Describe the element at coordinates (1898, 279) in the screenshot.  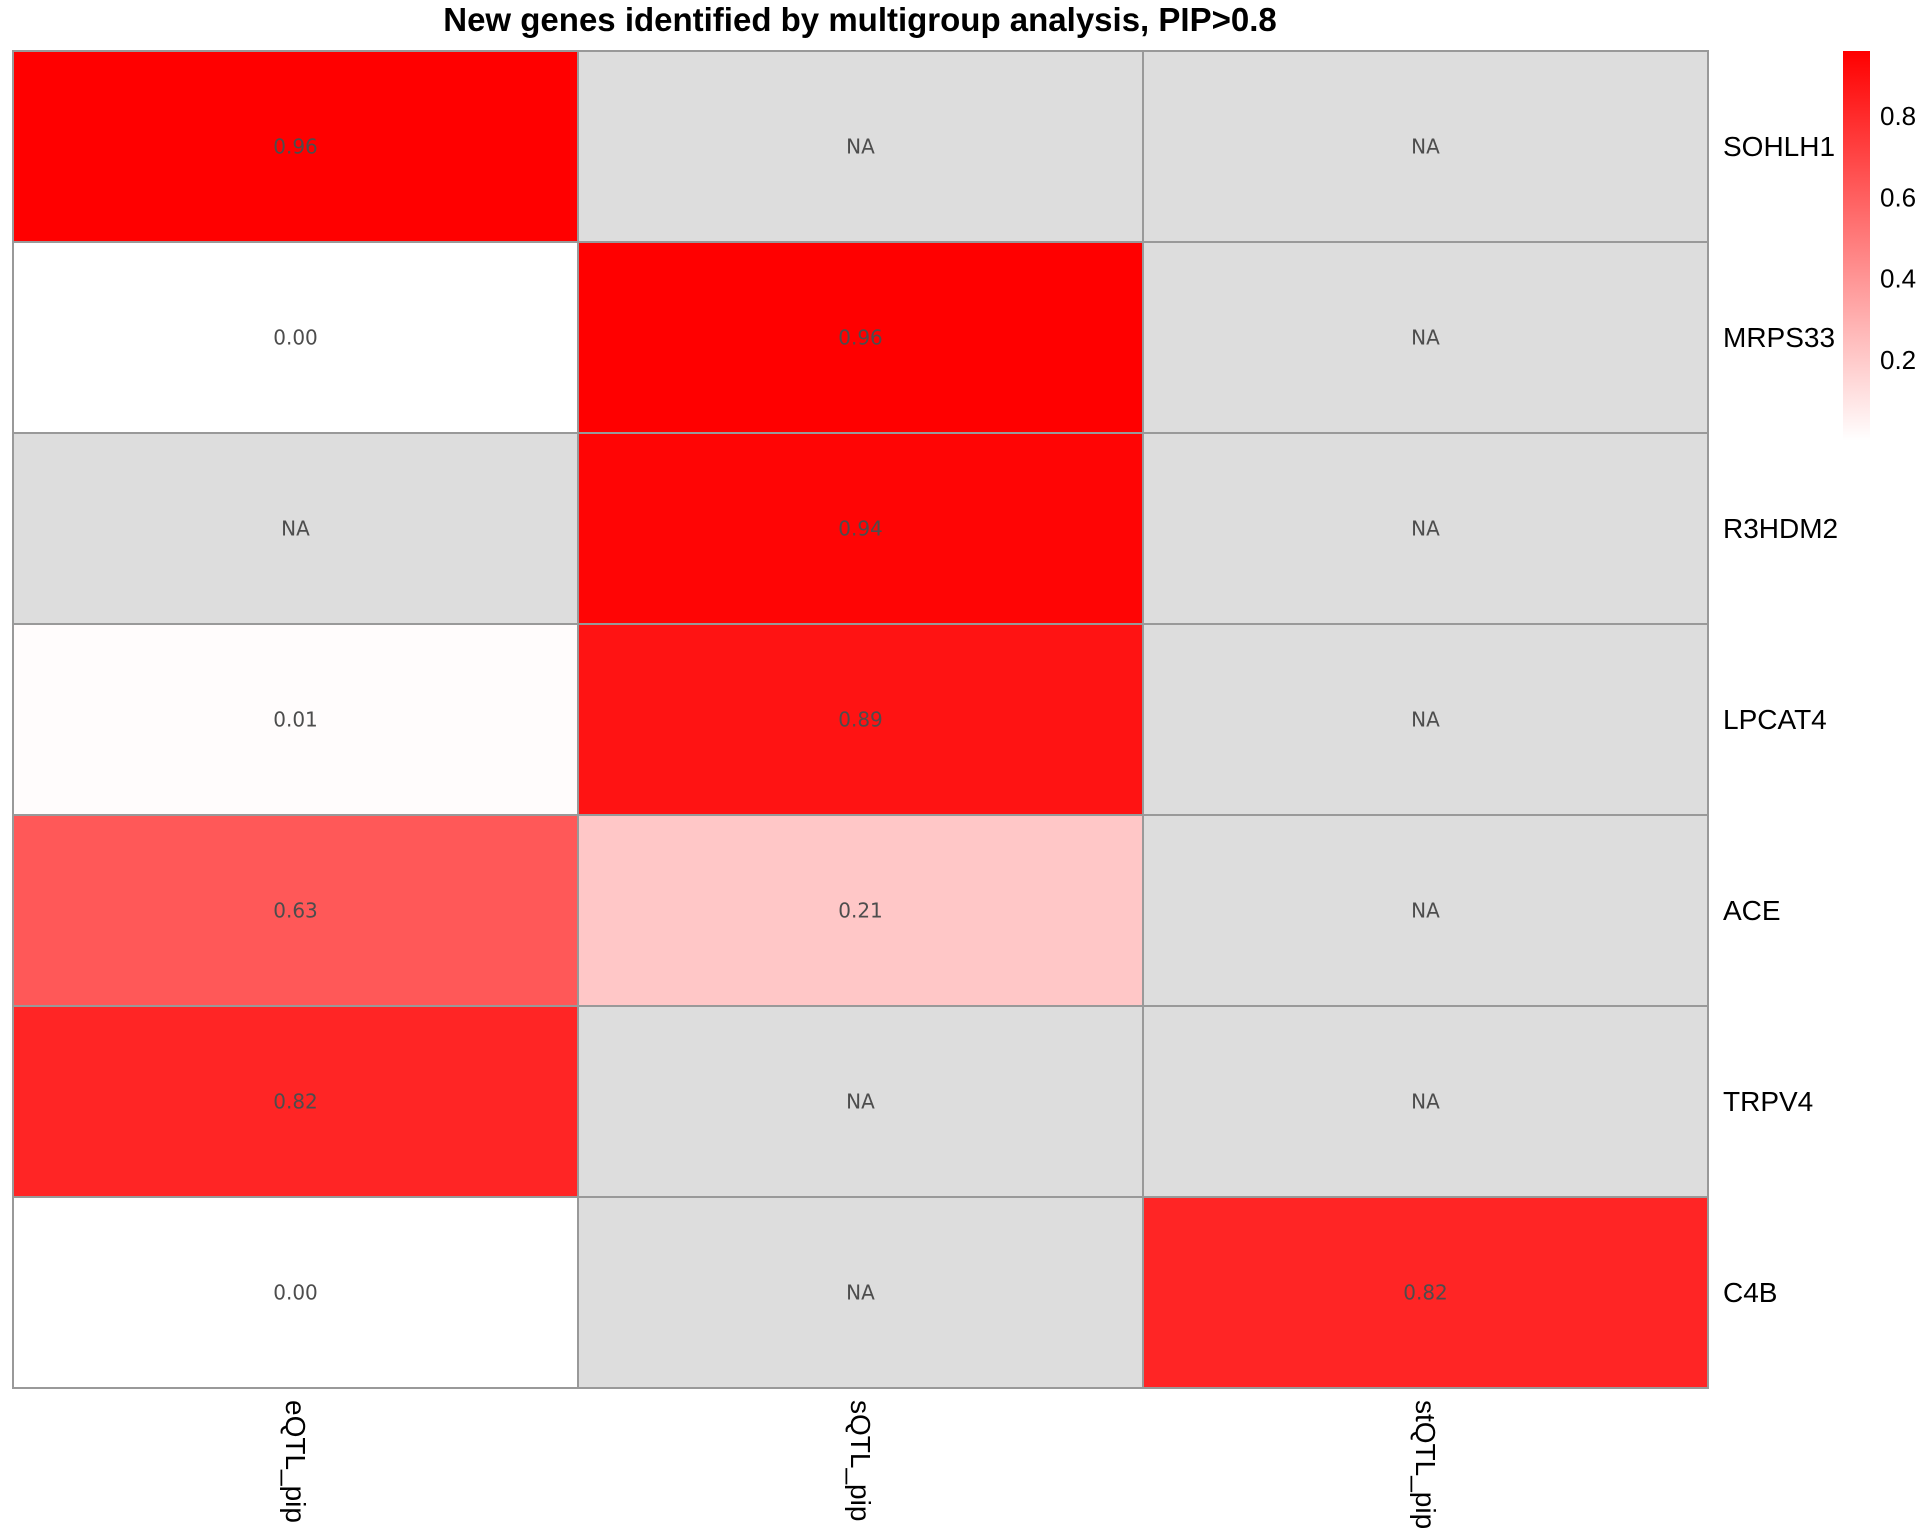
I see `legend-tick-label: 0.4` at that location.